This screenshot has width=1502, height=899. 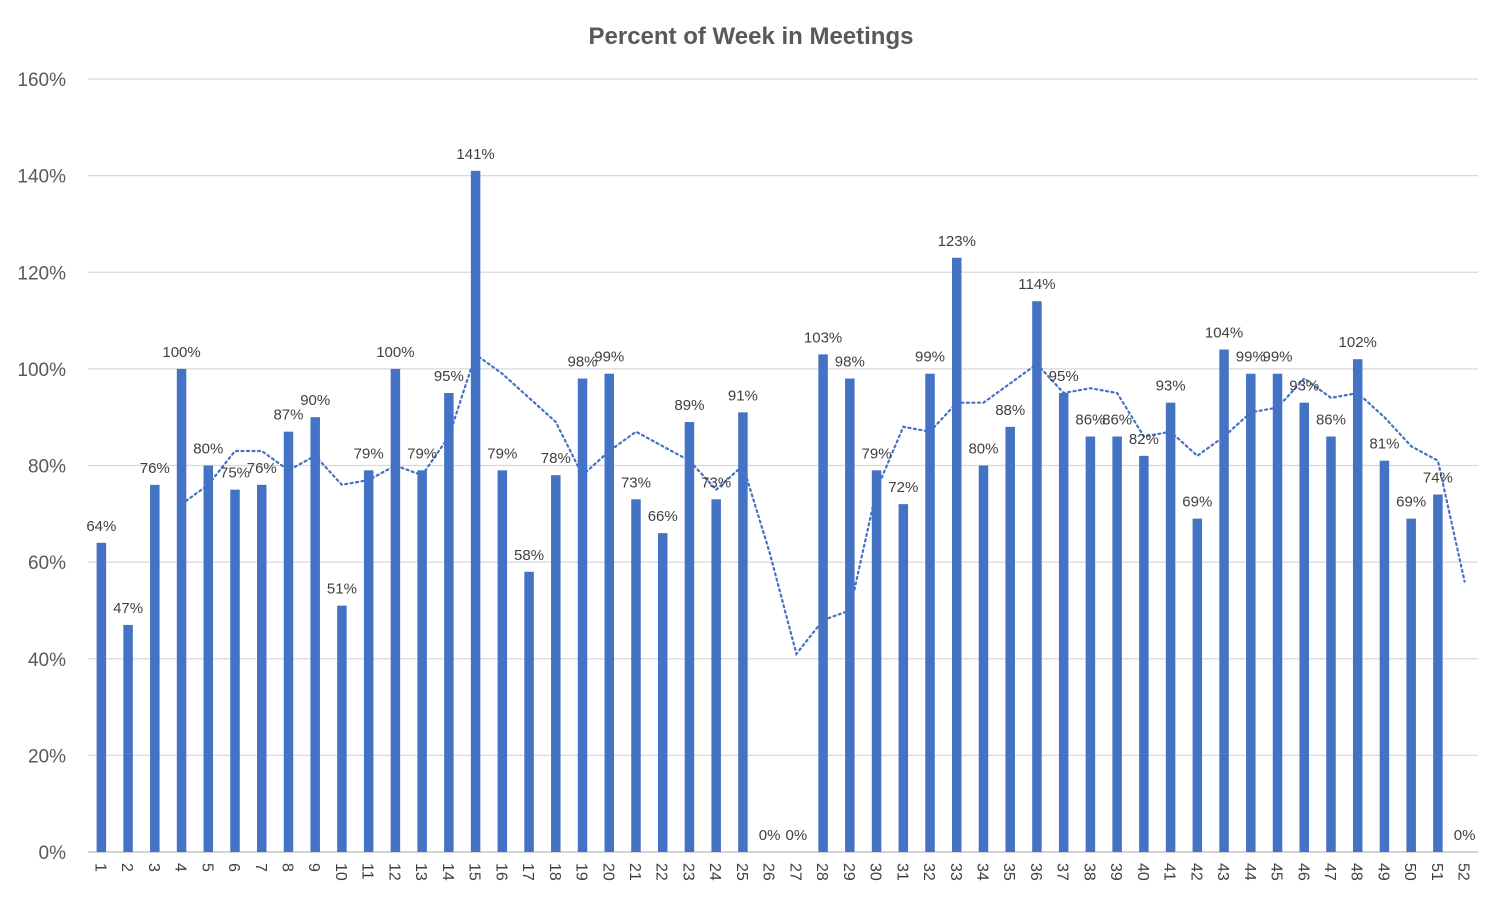 I want to click on x-tick-label: 47, so click(x=1329, y=872).